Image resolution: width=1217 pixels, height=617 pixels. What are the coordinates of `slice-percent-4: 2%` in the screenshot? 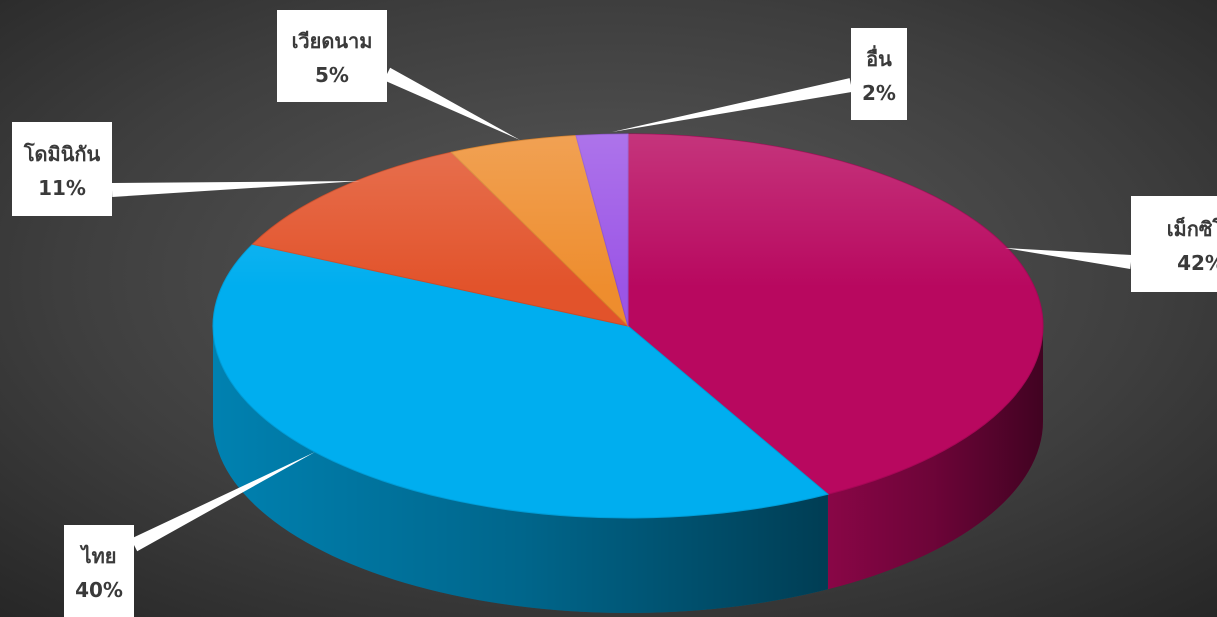 It's located at (879, 93).